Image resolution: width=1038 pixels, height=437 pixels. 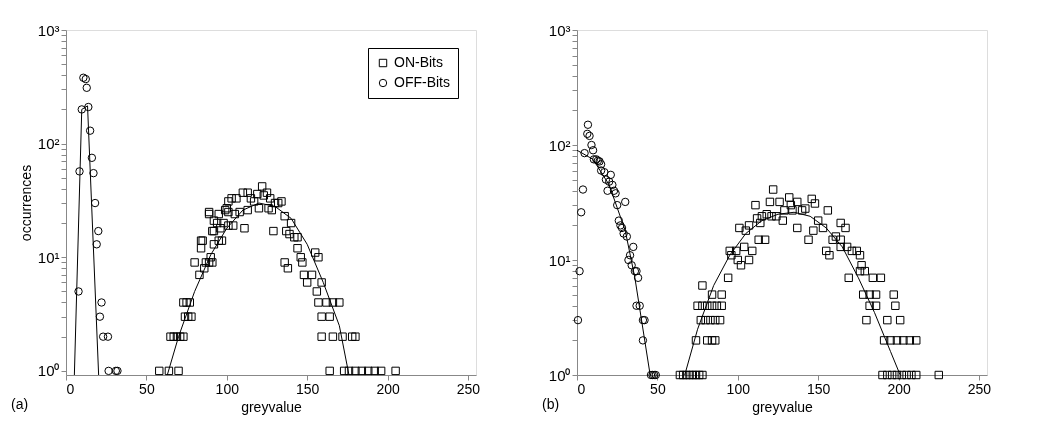 I want to click on text: (b), so click(x=551, y=404).